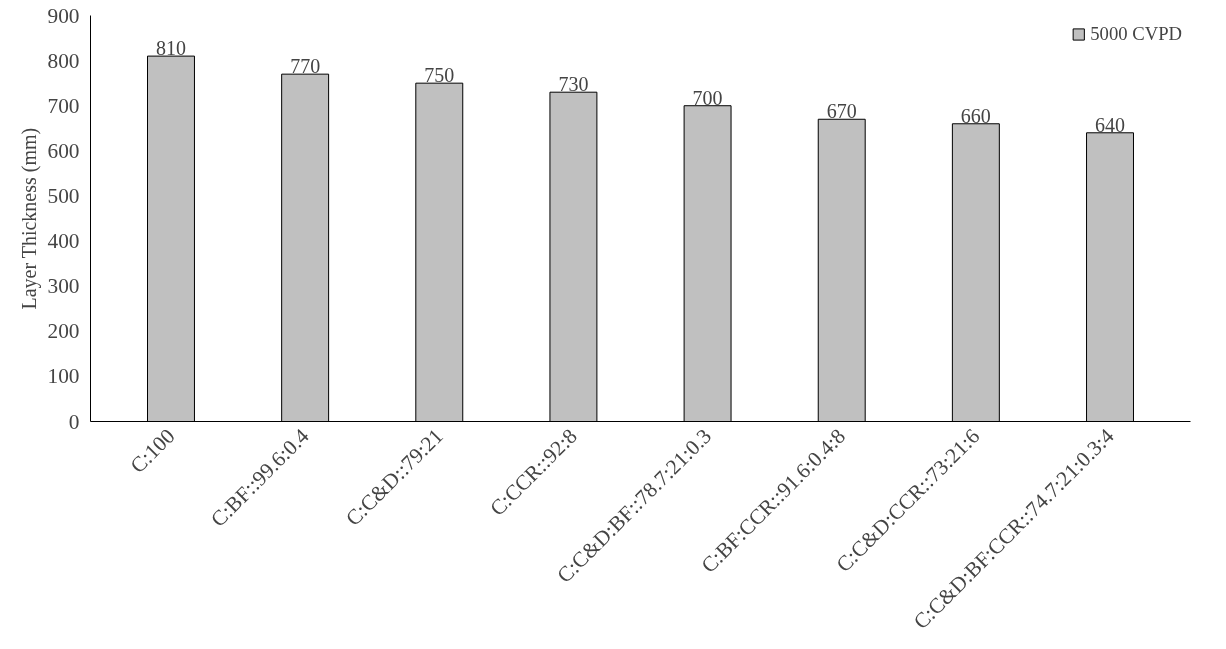 The width and height of the screenshot is (1226, 649). Describe the element at coordinates (1136, 34) in the screenshot. I see `legend-label: 5000 CVPD` at that location.